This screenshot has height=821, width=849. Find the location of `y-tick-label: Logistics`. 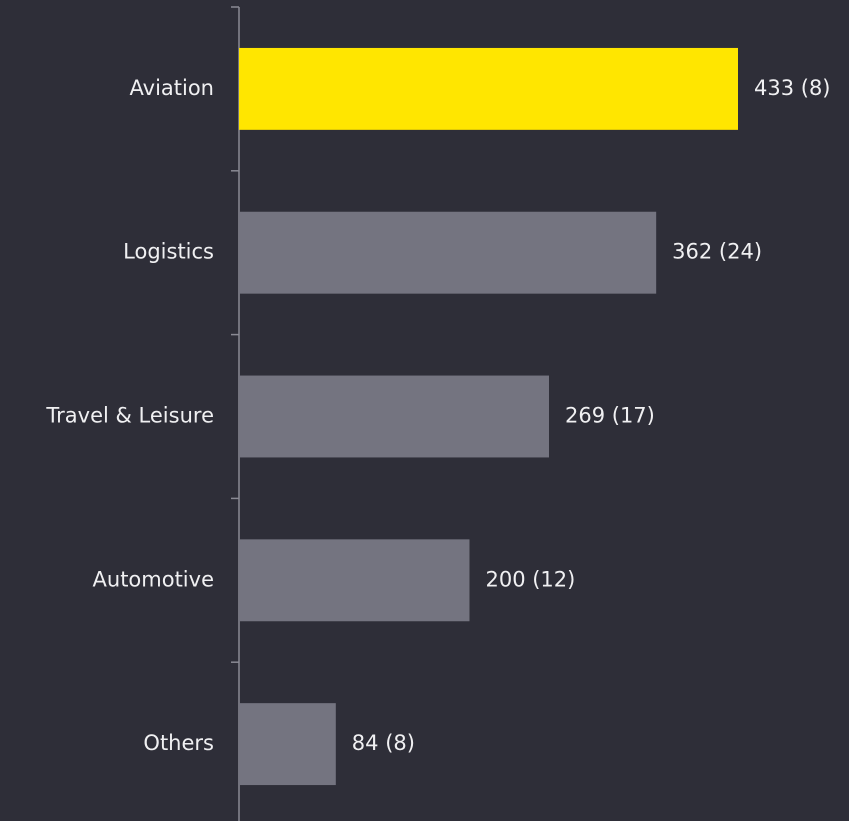

y-tick-label: Logistics is located at coordinates (168, 252).